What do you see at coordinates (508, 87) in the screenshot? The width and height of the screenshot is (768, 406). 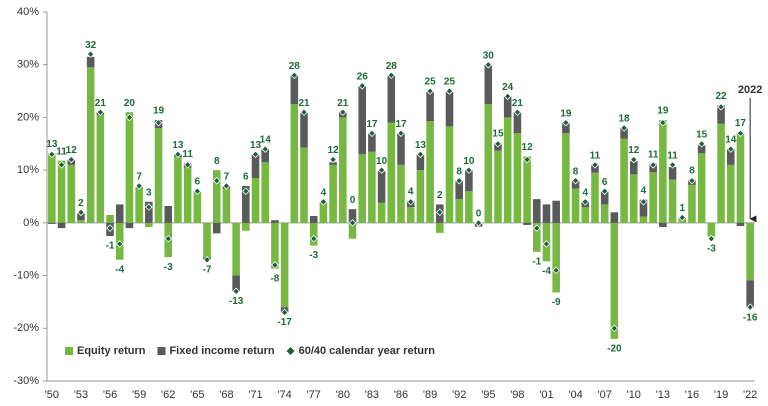 I see `data-label: 24` at bounding box center [508, 87].